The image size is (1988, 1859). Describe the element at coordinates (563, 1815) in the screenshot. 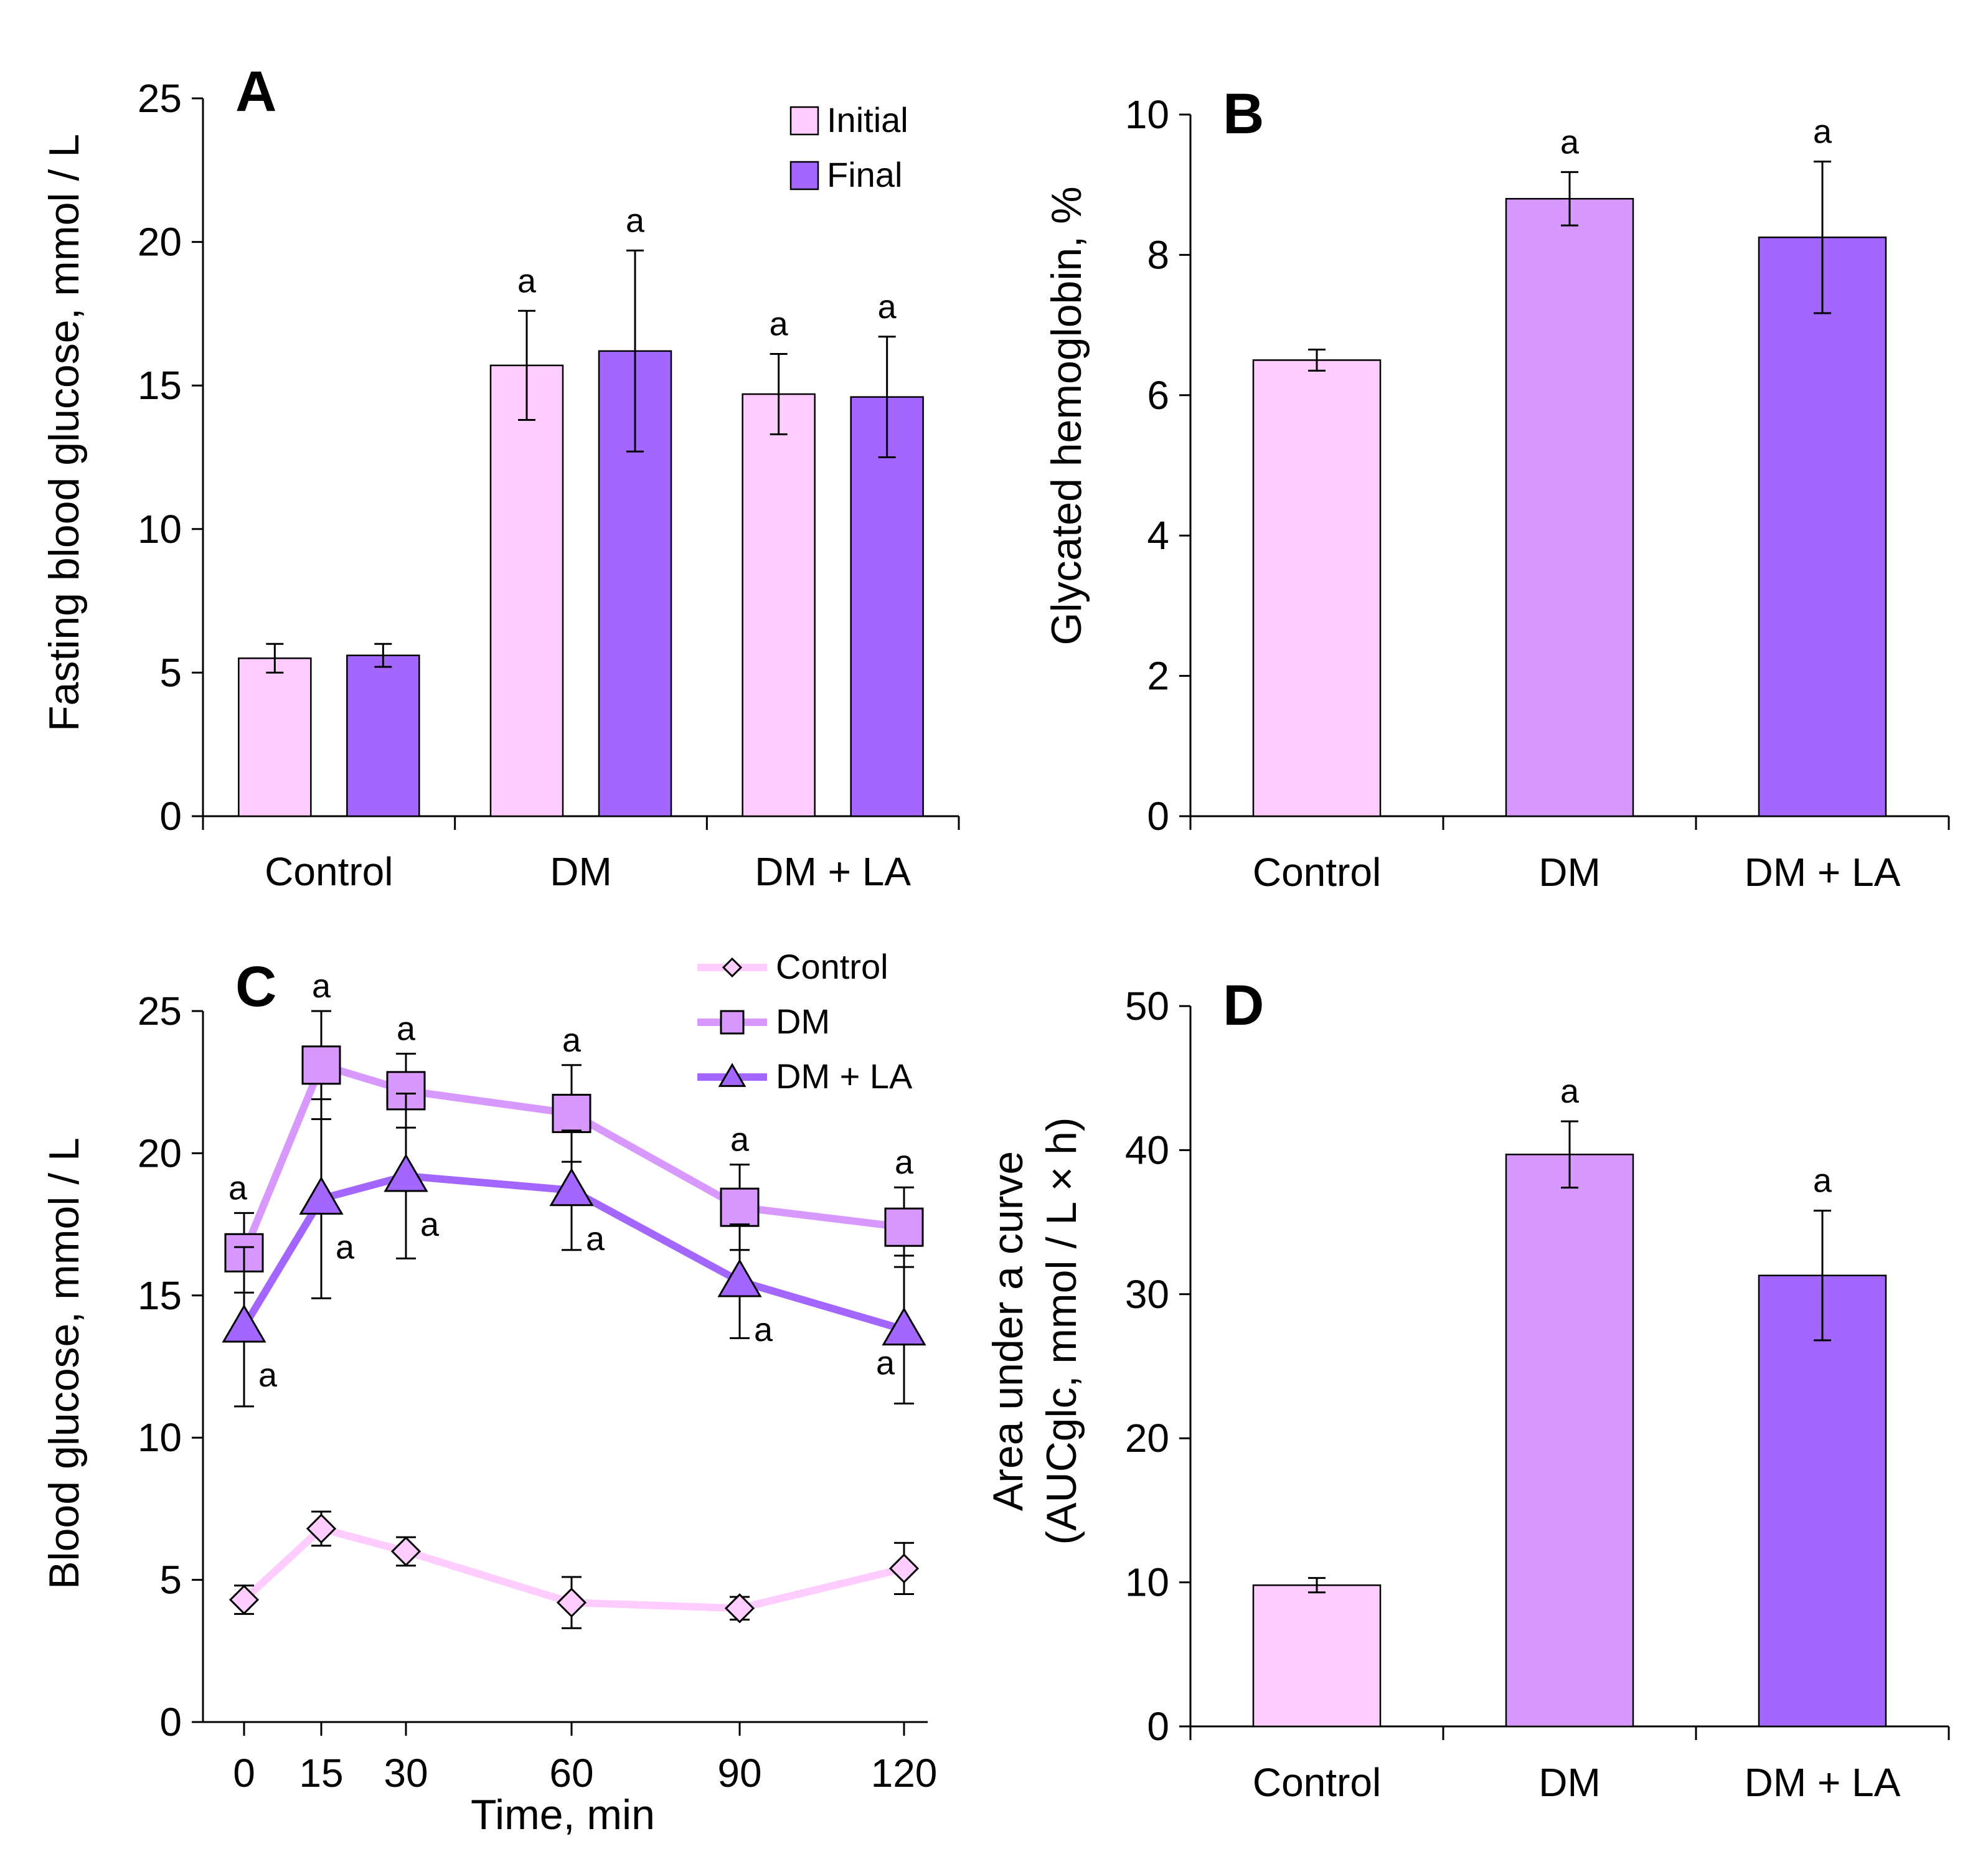

I see `x-axis-label: Time, min` at that location.